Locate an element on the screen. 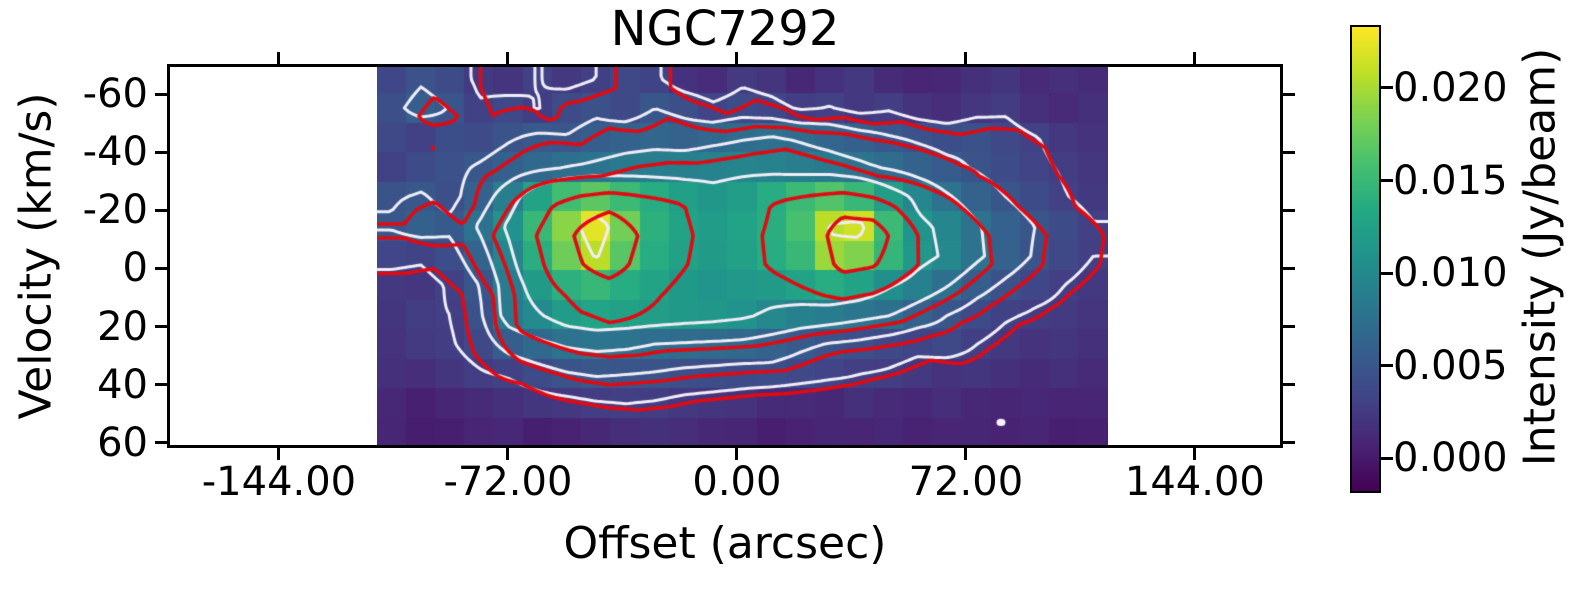  y-tick-label: 60 is located at coordinates (122, 442).